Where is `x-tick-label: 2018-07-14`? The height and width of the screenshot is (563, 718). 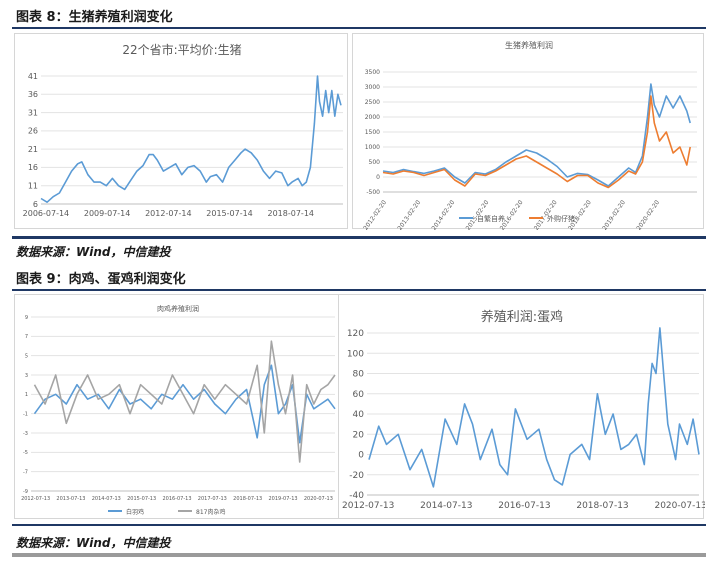 x-tick-label: 2018-07-14 is located at coordinates (291, 213).